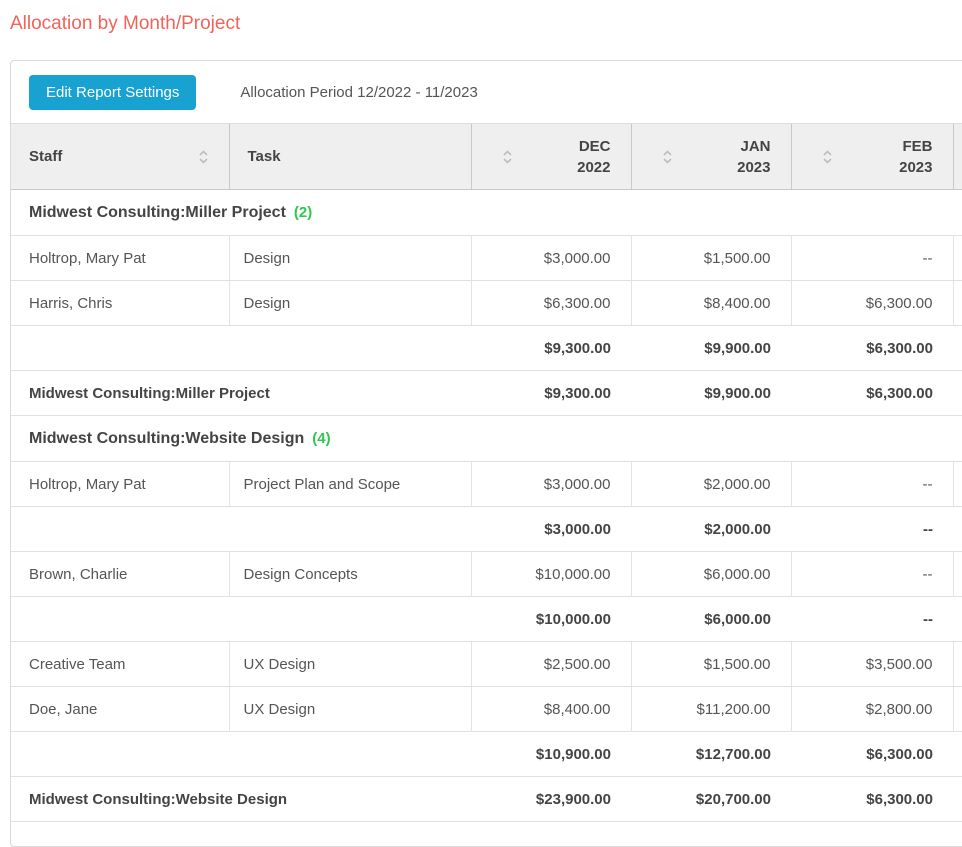 Image resolution: width=962 pixels, height=847 pixels. What do you see at coordinates (551, 754) in the screenshot?
I see `subtotal-amount-cell: $10,900.00` at bounding box center [551, 754].